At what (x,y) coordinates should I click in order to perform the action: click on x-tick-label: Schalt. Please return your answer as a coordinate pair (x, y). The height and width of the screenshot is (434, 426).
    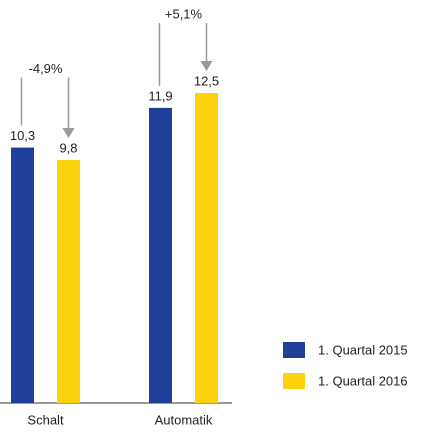
    Looking at the image, I should click on (45, 419).